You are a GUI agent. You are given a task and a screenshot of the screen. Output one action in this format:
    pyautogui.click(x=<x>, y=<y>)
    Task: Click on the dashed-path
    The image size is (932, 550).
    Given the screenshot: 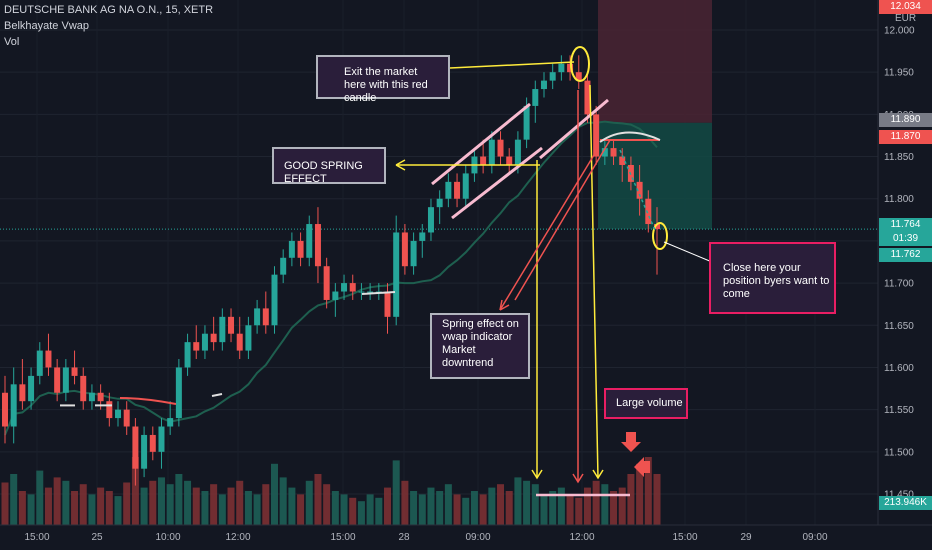 What is the action you would take?
    pyautogui.click(x=637, y=190)
    